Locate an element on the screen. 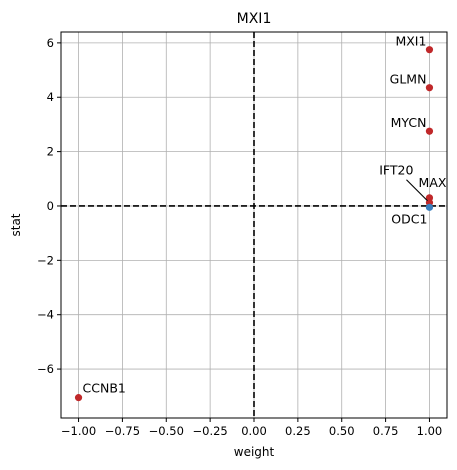  y-axis-label: stat is located at coordinates (16, 224).